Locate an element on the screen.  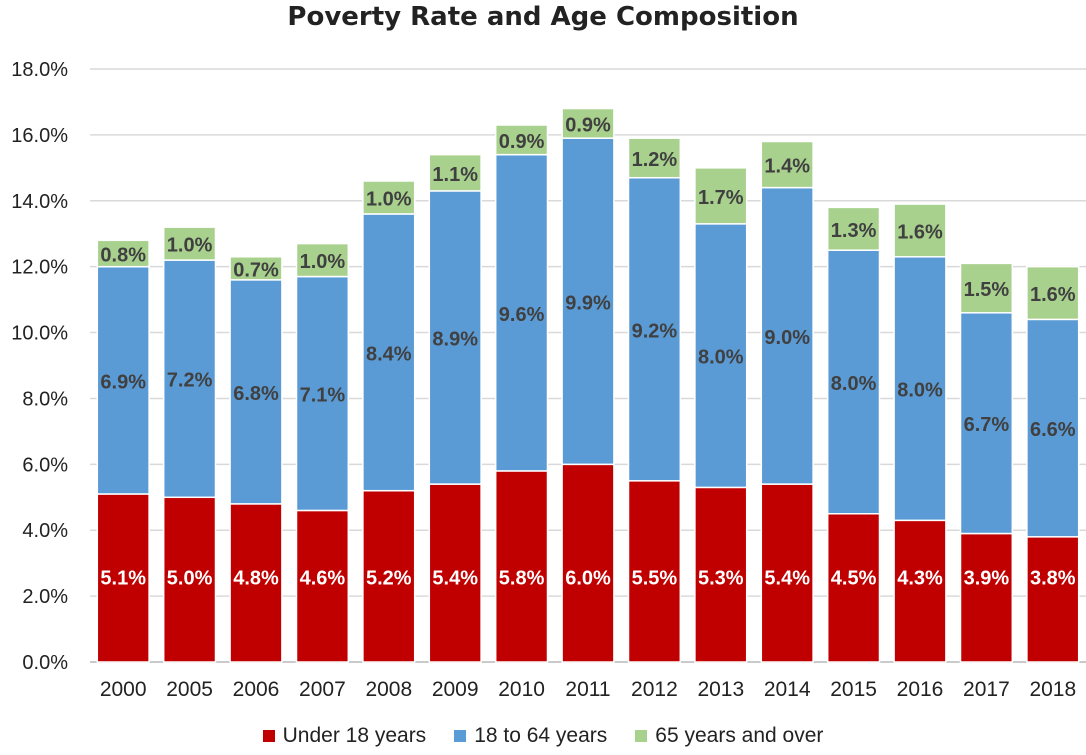
data-label: 6.0% is located at coordinates (588, 578).